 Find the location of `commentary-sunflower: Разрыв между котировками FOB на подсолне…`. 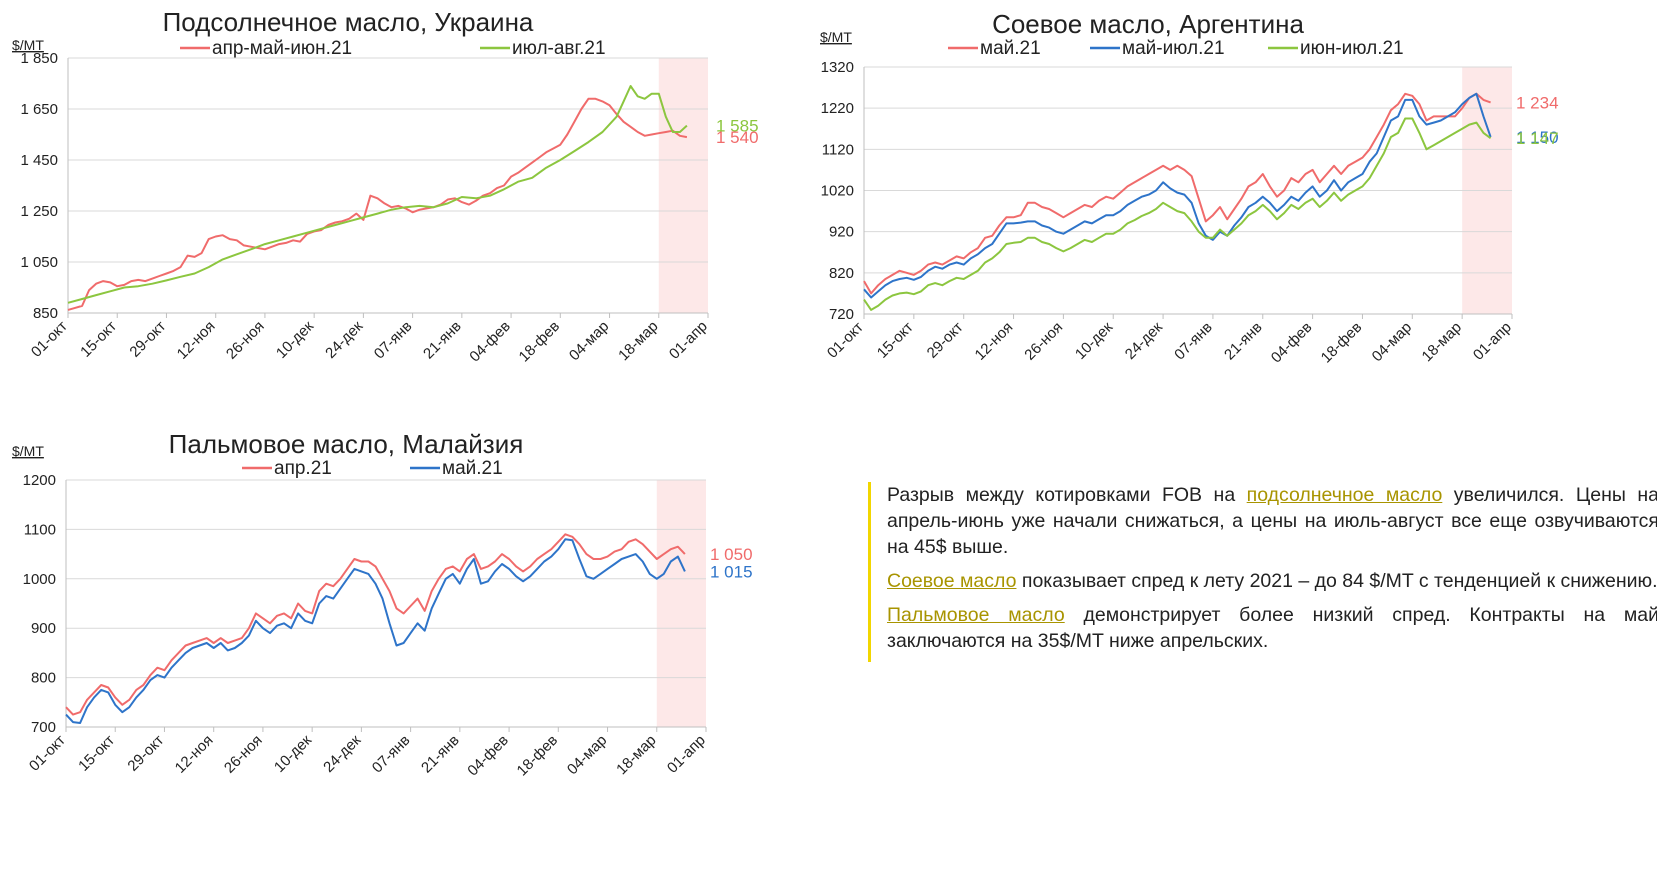

commentary-sunflower: Разрыв между котировками FOB на подсолне… is located at coordinates (1272, 521).